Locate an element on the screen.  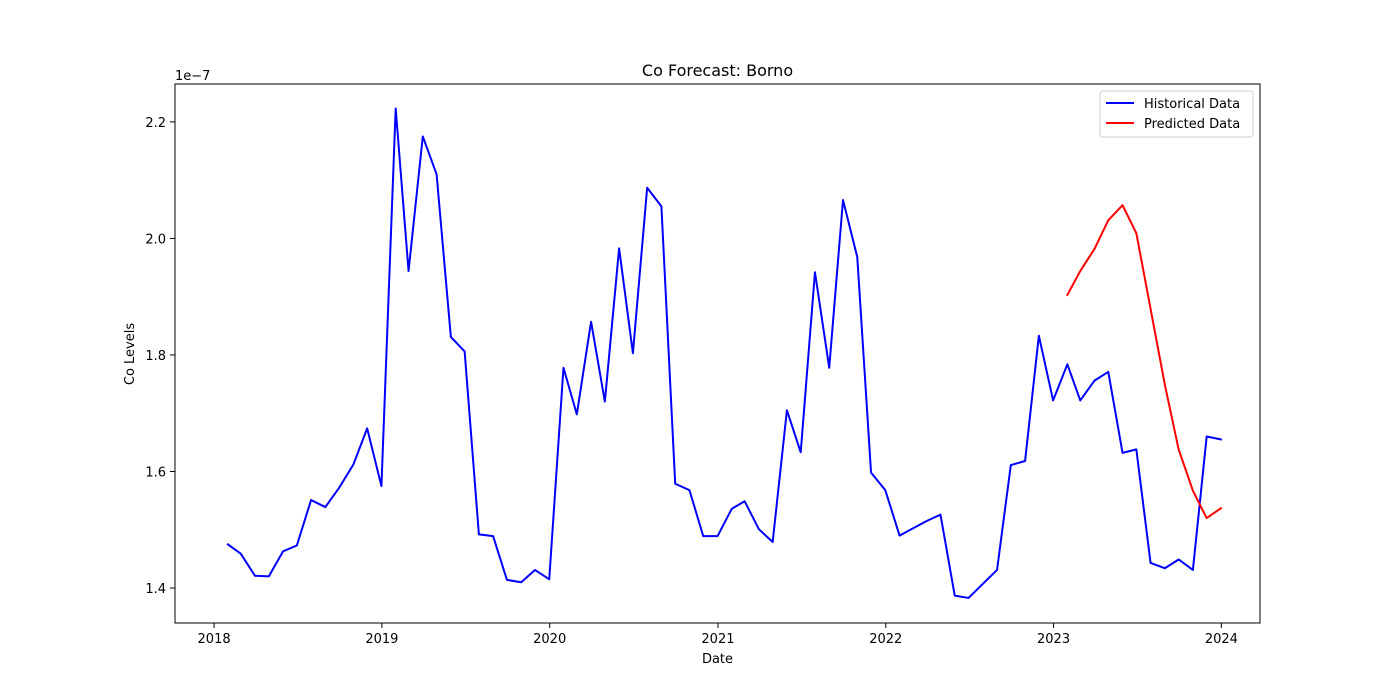
y-tick-label: 2.0 is located at coordinates (155, 239).